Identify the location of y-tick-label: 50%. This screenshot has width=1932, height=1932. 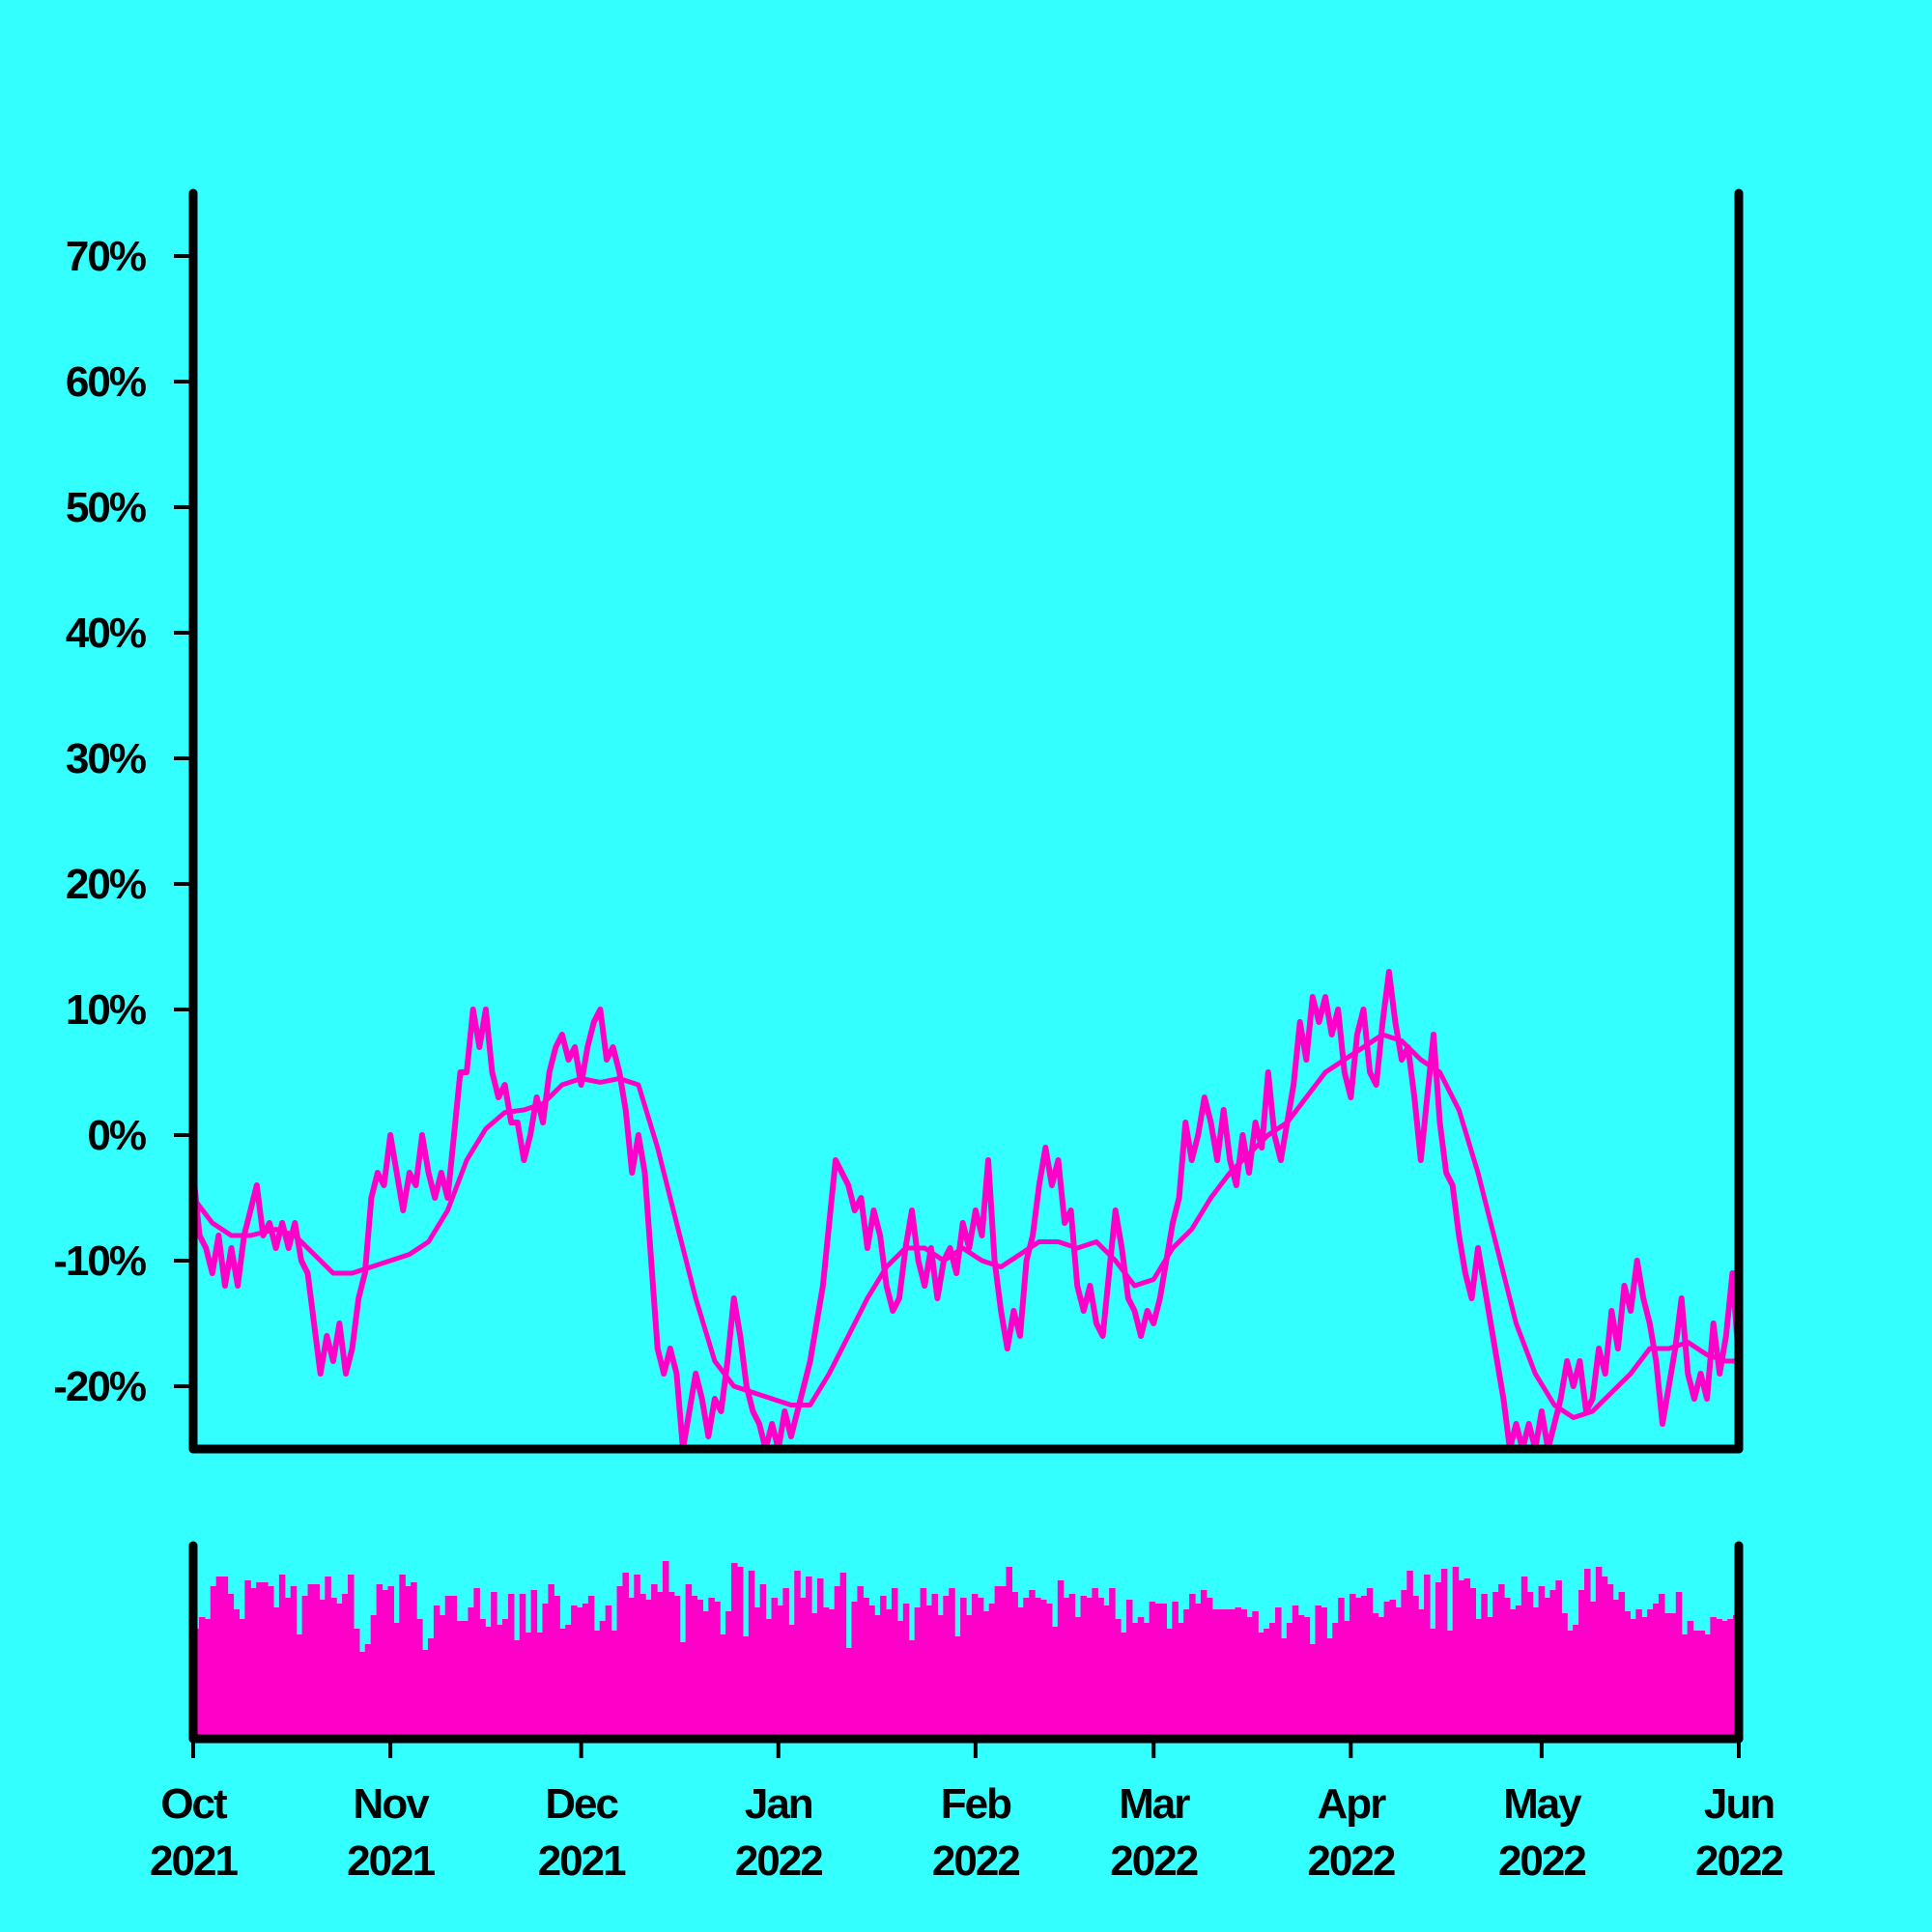
(106, 507).